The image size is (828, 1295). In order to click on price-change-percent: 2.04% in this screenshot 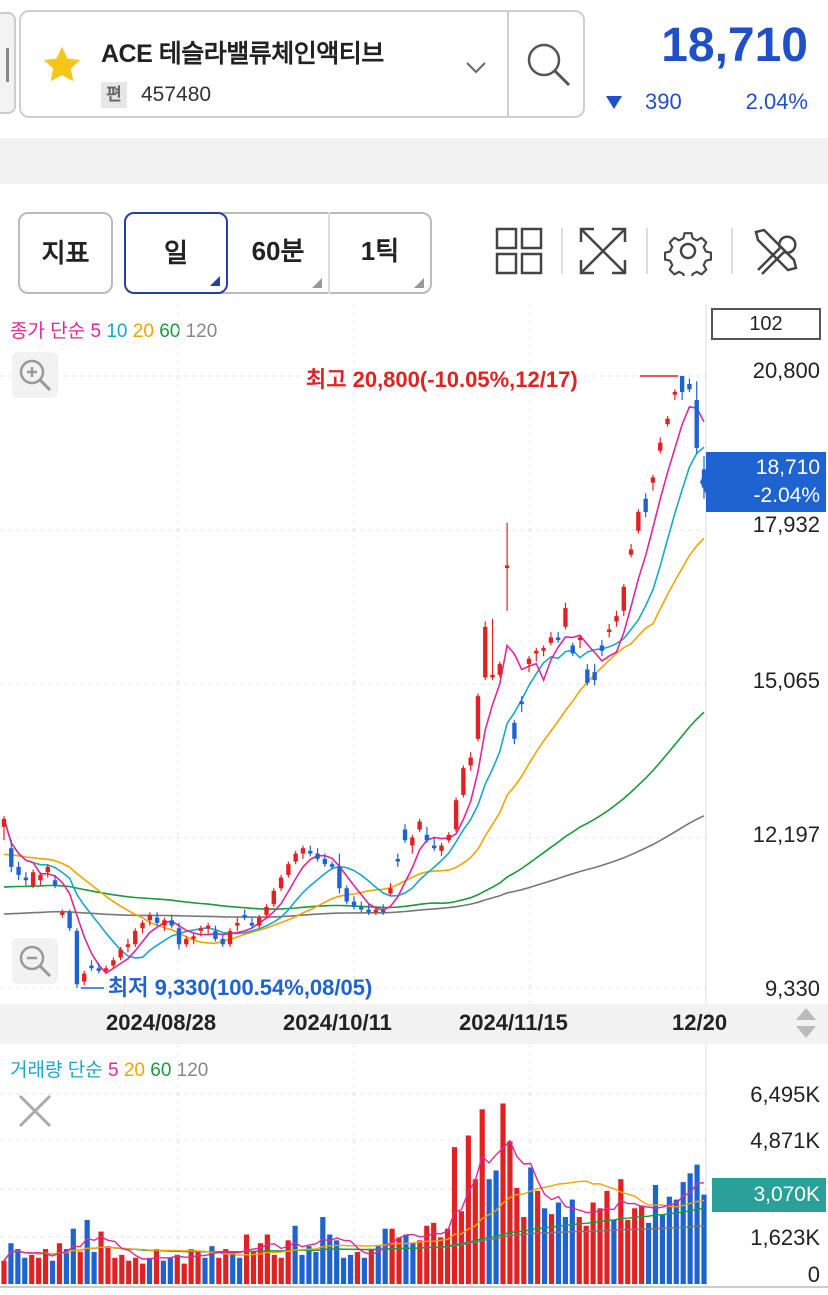, I will do `click(776, 101)`.